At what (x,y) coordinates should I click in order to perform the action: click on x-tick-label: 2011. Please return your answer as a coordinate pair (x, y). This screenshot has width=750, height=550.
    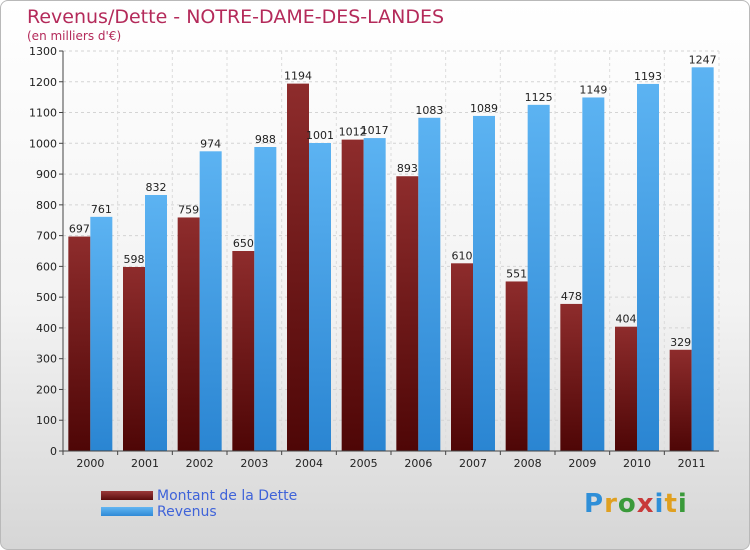
    Looking at the image, I should click on (692, 463).